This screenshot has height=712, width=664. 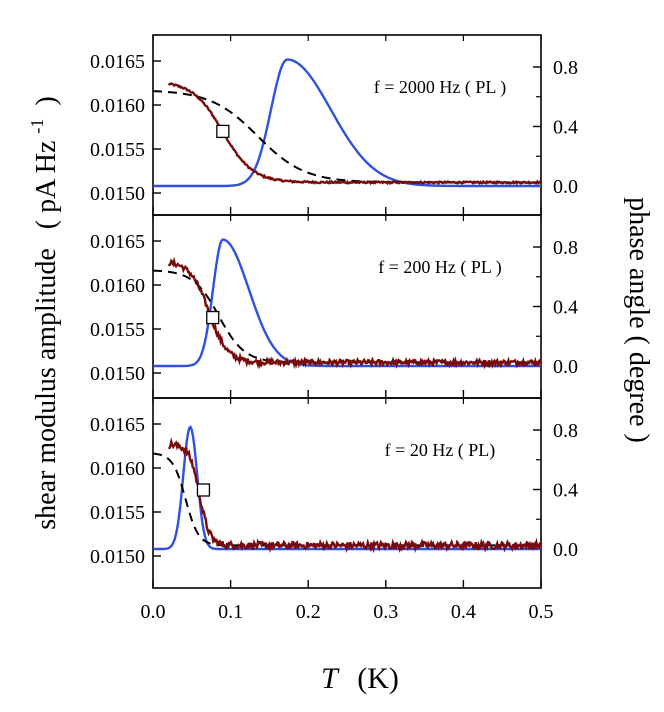 I want to click on x-tick-label: 0.4, so click(x=463, y=612).